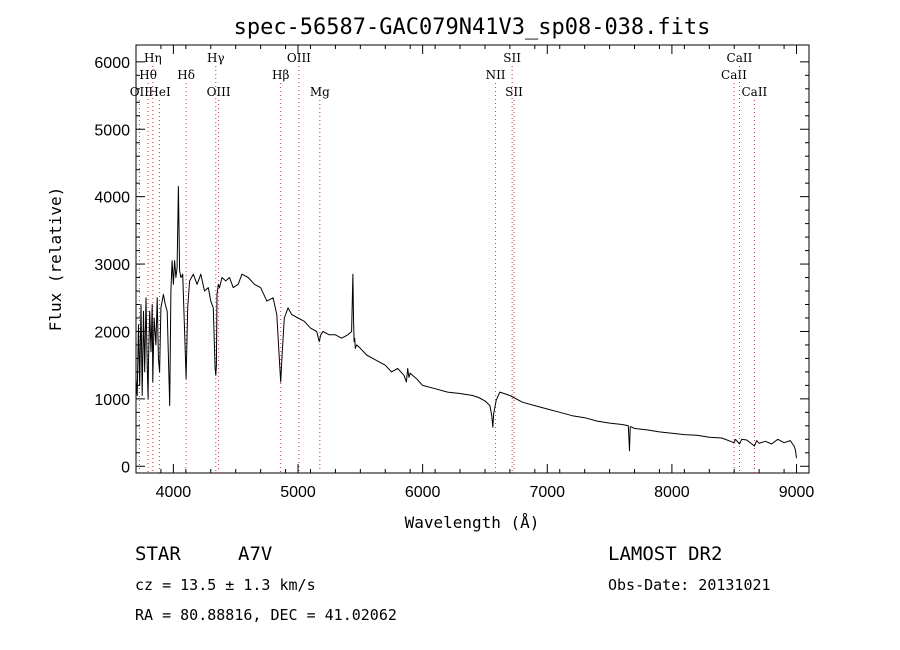 This screenshot has width=900, height=650. Describe the element at coordinates (158, 554) in the screenshot. I see `object-class: STAR` at that location.